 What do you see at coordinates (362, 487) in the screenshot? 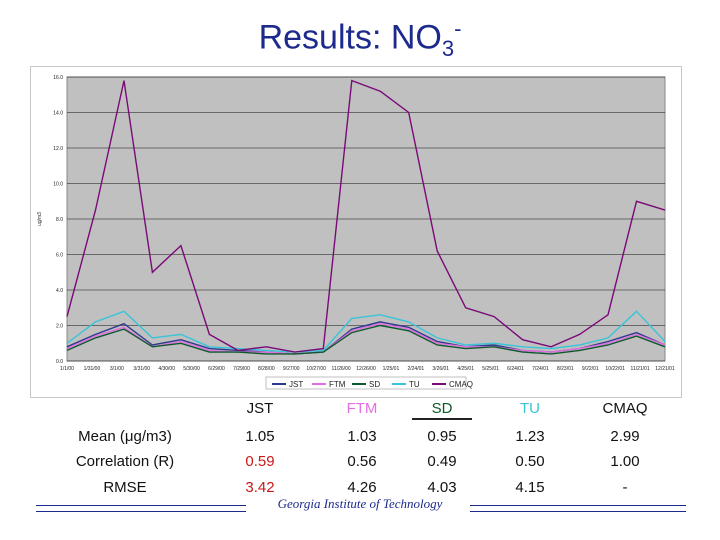
I see `rmse-ftm: 4.26` at bounding box center [362, 487].